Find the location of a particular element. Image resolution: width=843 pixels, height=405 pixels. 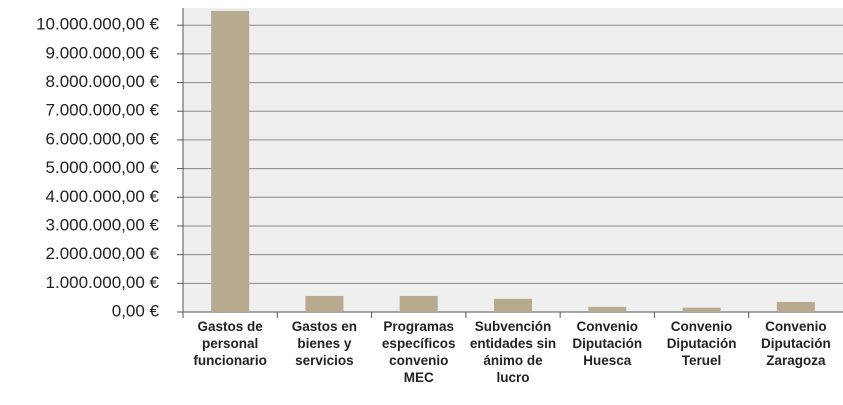

y-tick-label: 1.000.000,00 € is located at coordinates (103, 282).